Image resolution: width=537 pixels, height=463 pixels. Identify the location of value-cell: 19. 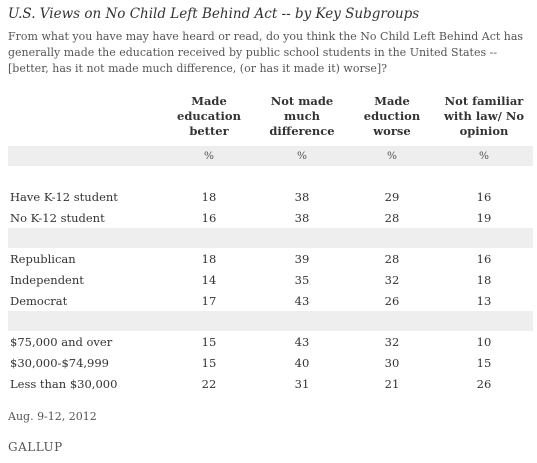
(484, 217).